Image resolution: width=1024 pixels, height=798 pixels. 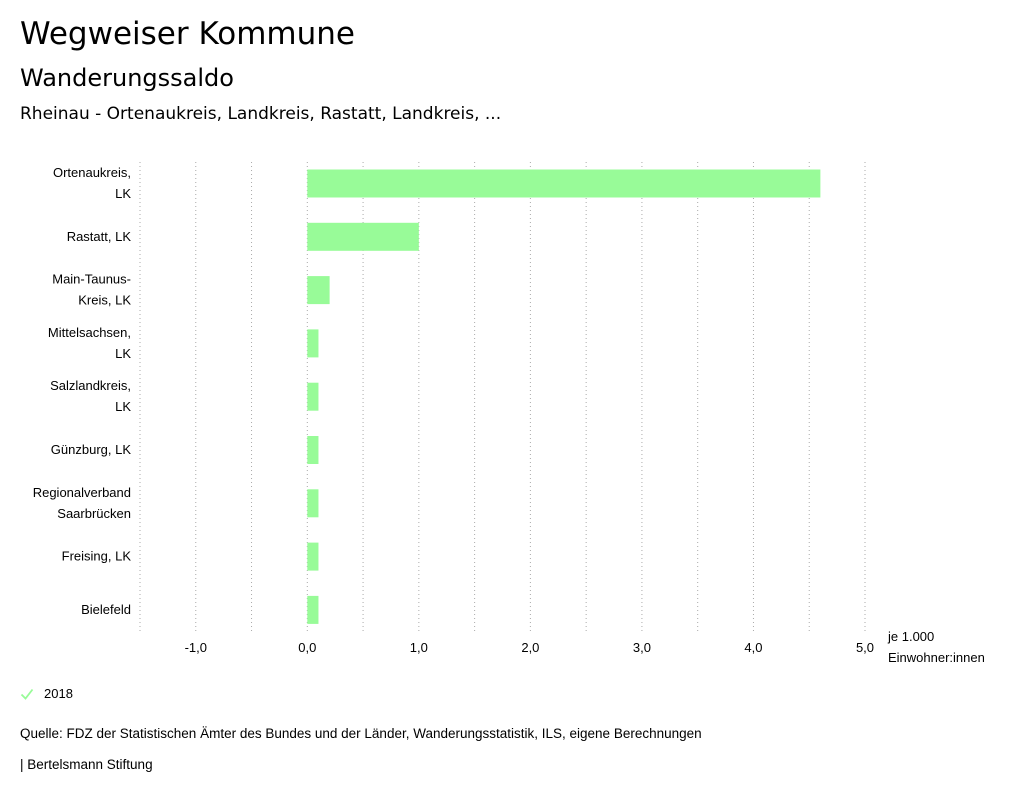 I want to click on legend-label: 2018, so click(x=58, y=693).